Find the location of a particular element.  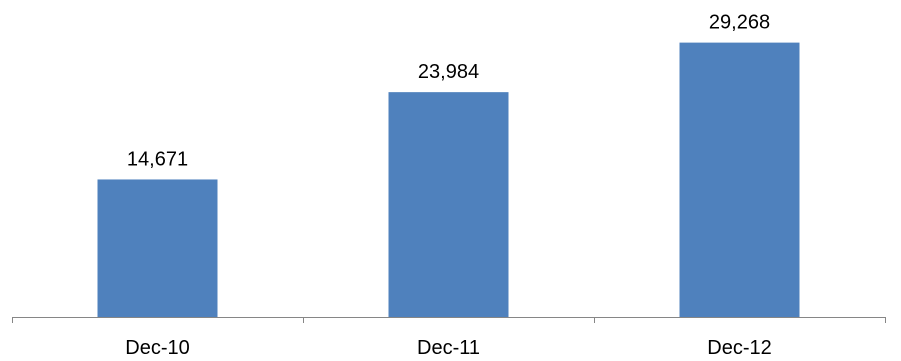

x-tick-label-dec-12: Dec-12 is located at coordinates (739, 348).